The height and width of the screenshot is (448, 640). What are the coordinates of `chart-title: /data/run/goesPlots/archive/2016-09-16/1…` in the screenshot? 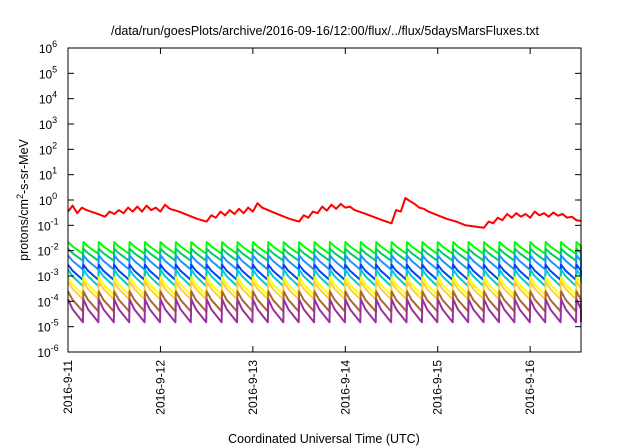 It's located at (325, 31).